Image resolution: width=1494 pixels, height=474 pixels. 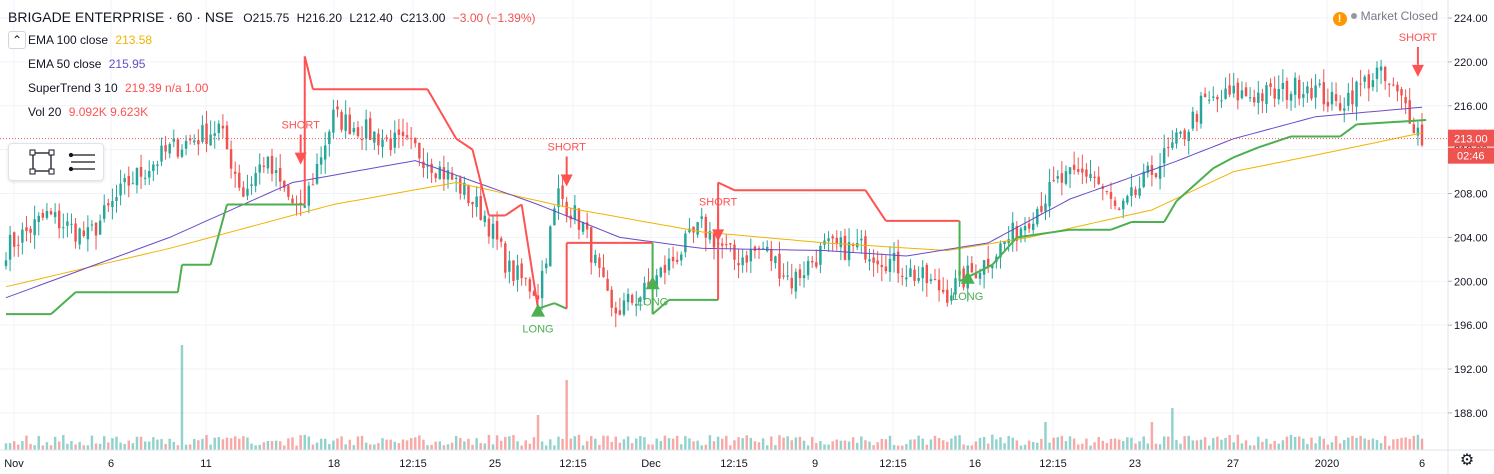 What do you see at coordinates (78, 112) in the screenshot?
I see `indicator-volume: Vol 20 9.092K 9.623K` at bounding box center [78, 112].